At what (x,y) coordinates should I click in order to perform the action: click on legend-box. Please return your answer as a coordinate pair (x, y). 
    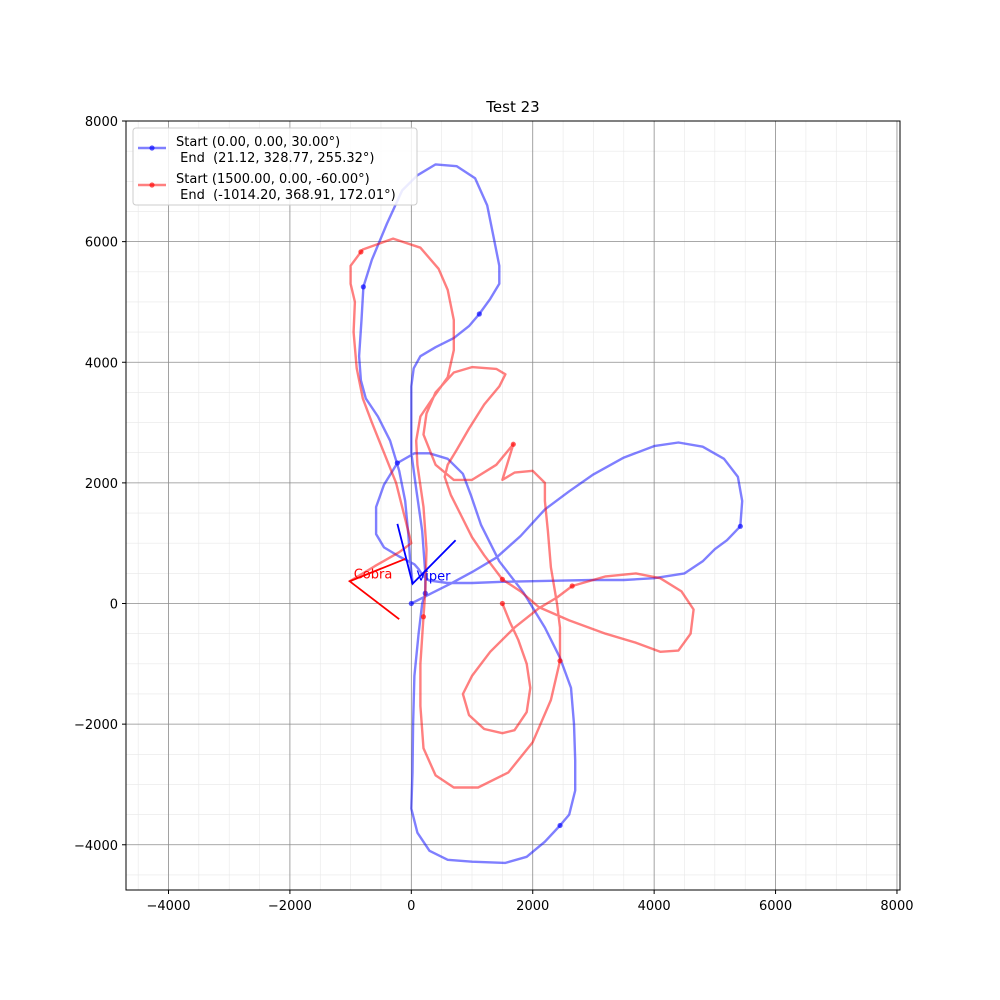
    Looking at the image, I should click on (275, 166).